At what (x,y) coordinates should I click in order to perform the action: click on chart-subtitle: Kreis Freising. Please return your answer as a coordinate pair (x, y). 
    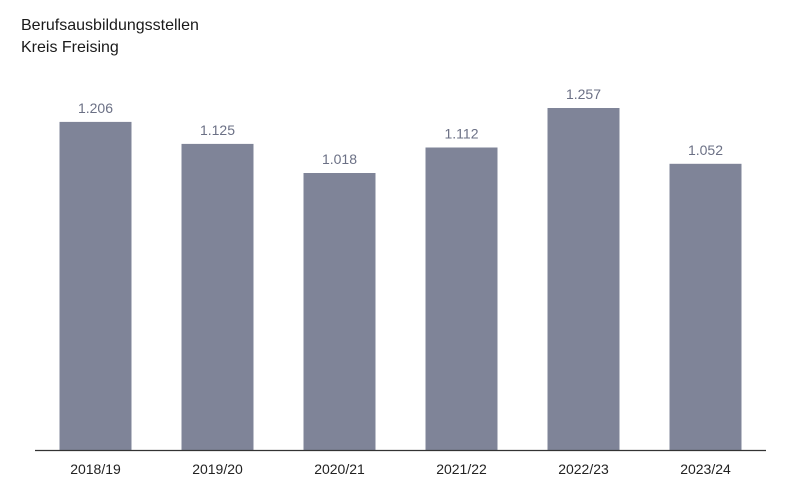
    Looking at the image, I should click on (70, 47).